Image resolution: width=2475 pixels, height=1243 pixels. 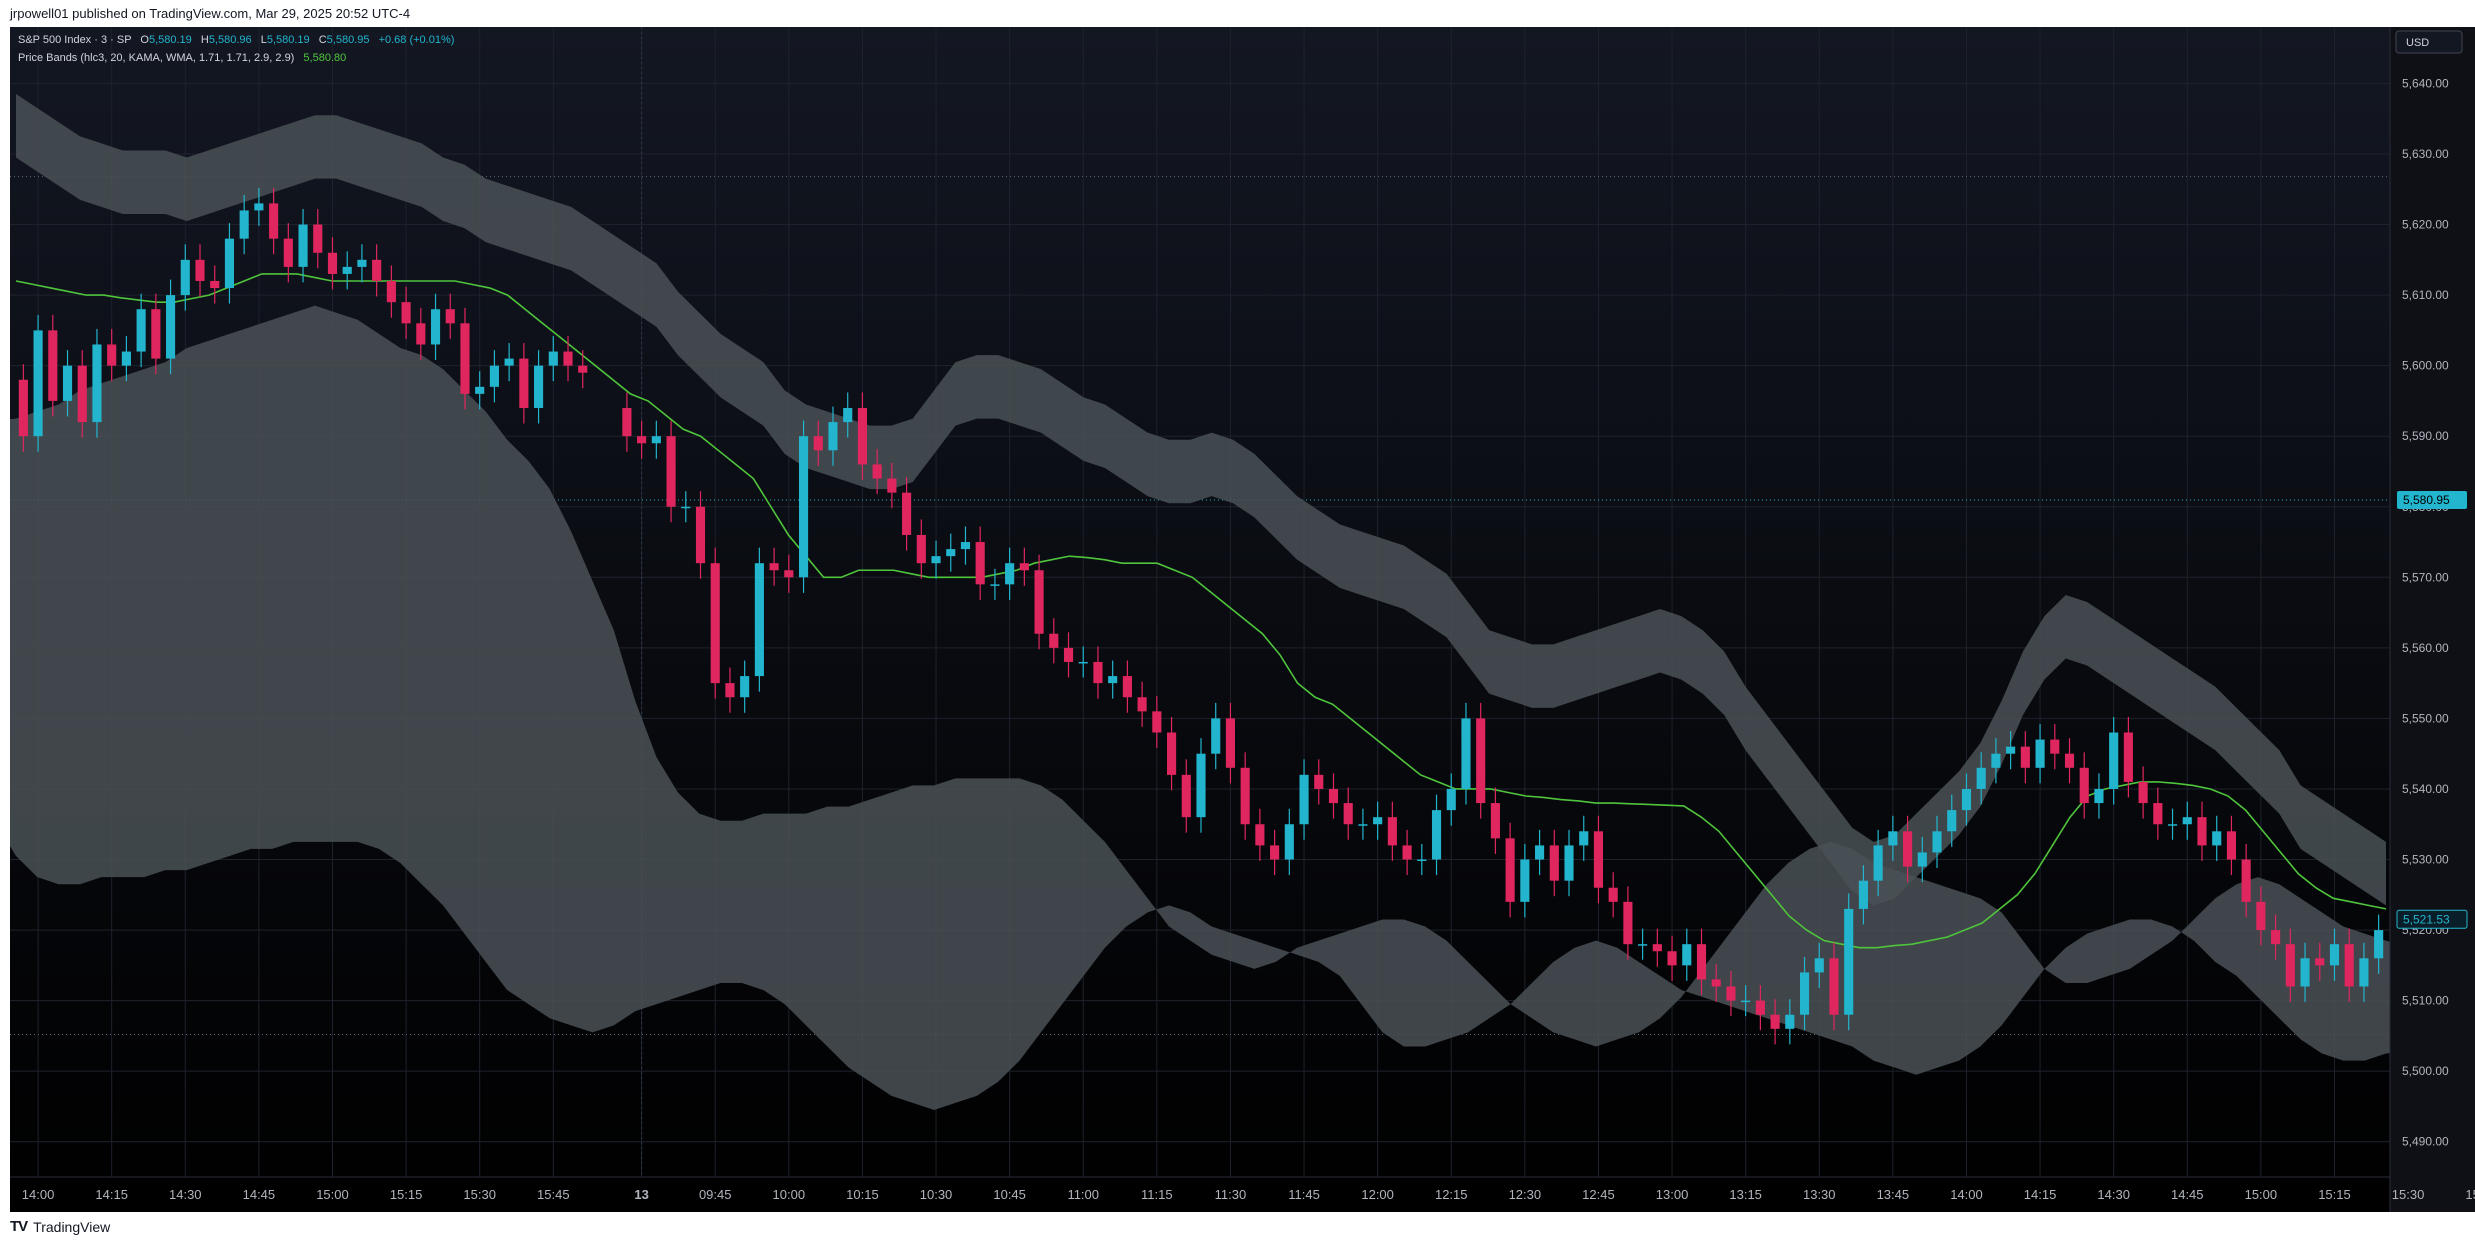 What do you see at coordinates (2425, 436) in the screenshot?
I see `price-tick-label: 5,590.00` at bounding box center [2425, 436].